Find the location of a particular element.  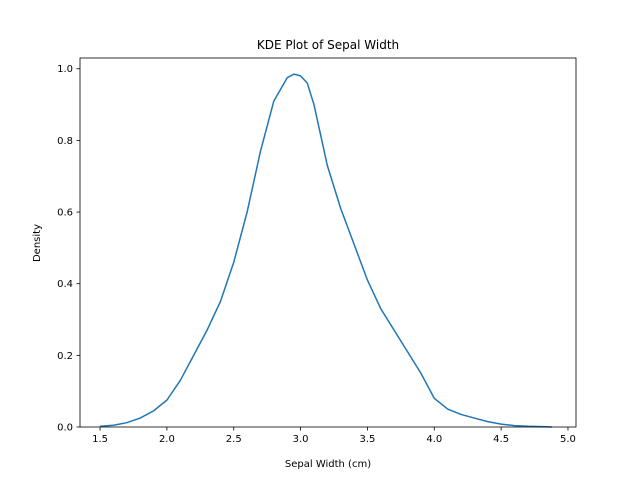

y-tick-label: 1.0 is located at coordinates (65, 69).